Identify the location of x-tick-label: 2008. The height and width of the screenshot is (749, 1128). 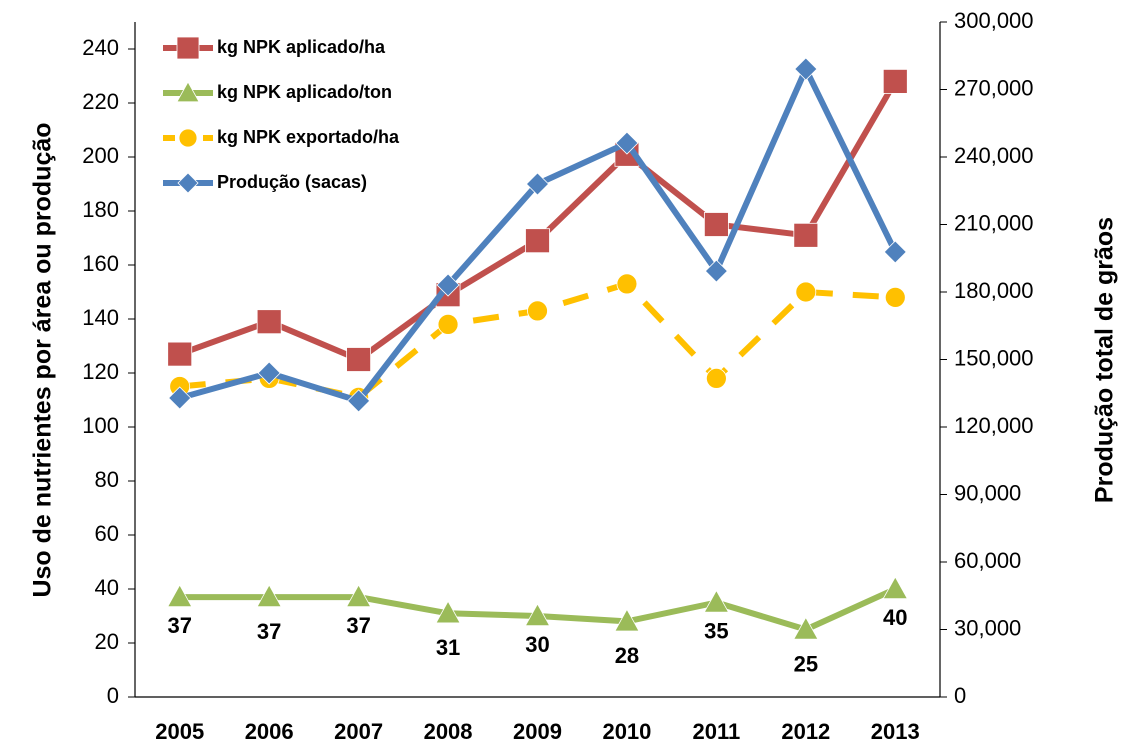
(448, 731).